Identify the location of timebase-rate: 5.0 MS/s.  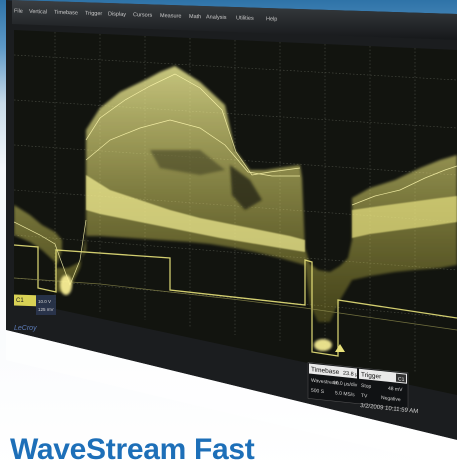
(345, 394).